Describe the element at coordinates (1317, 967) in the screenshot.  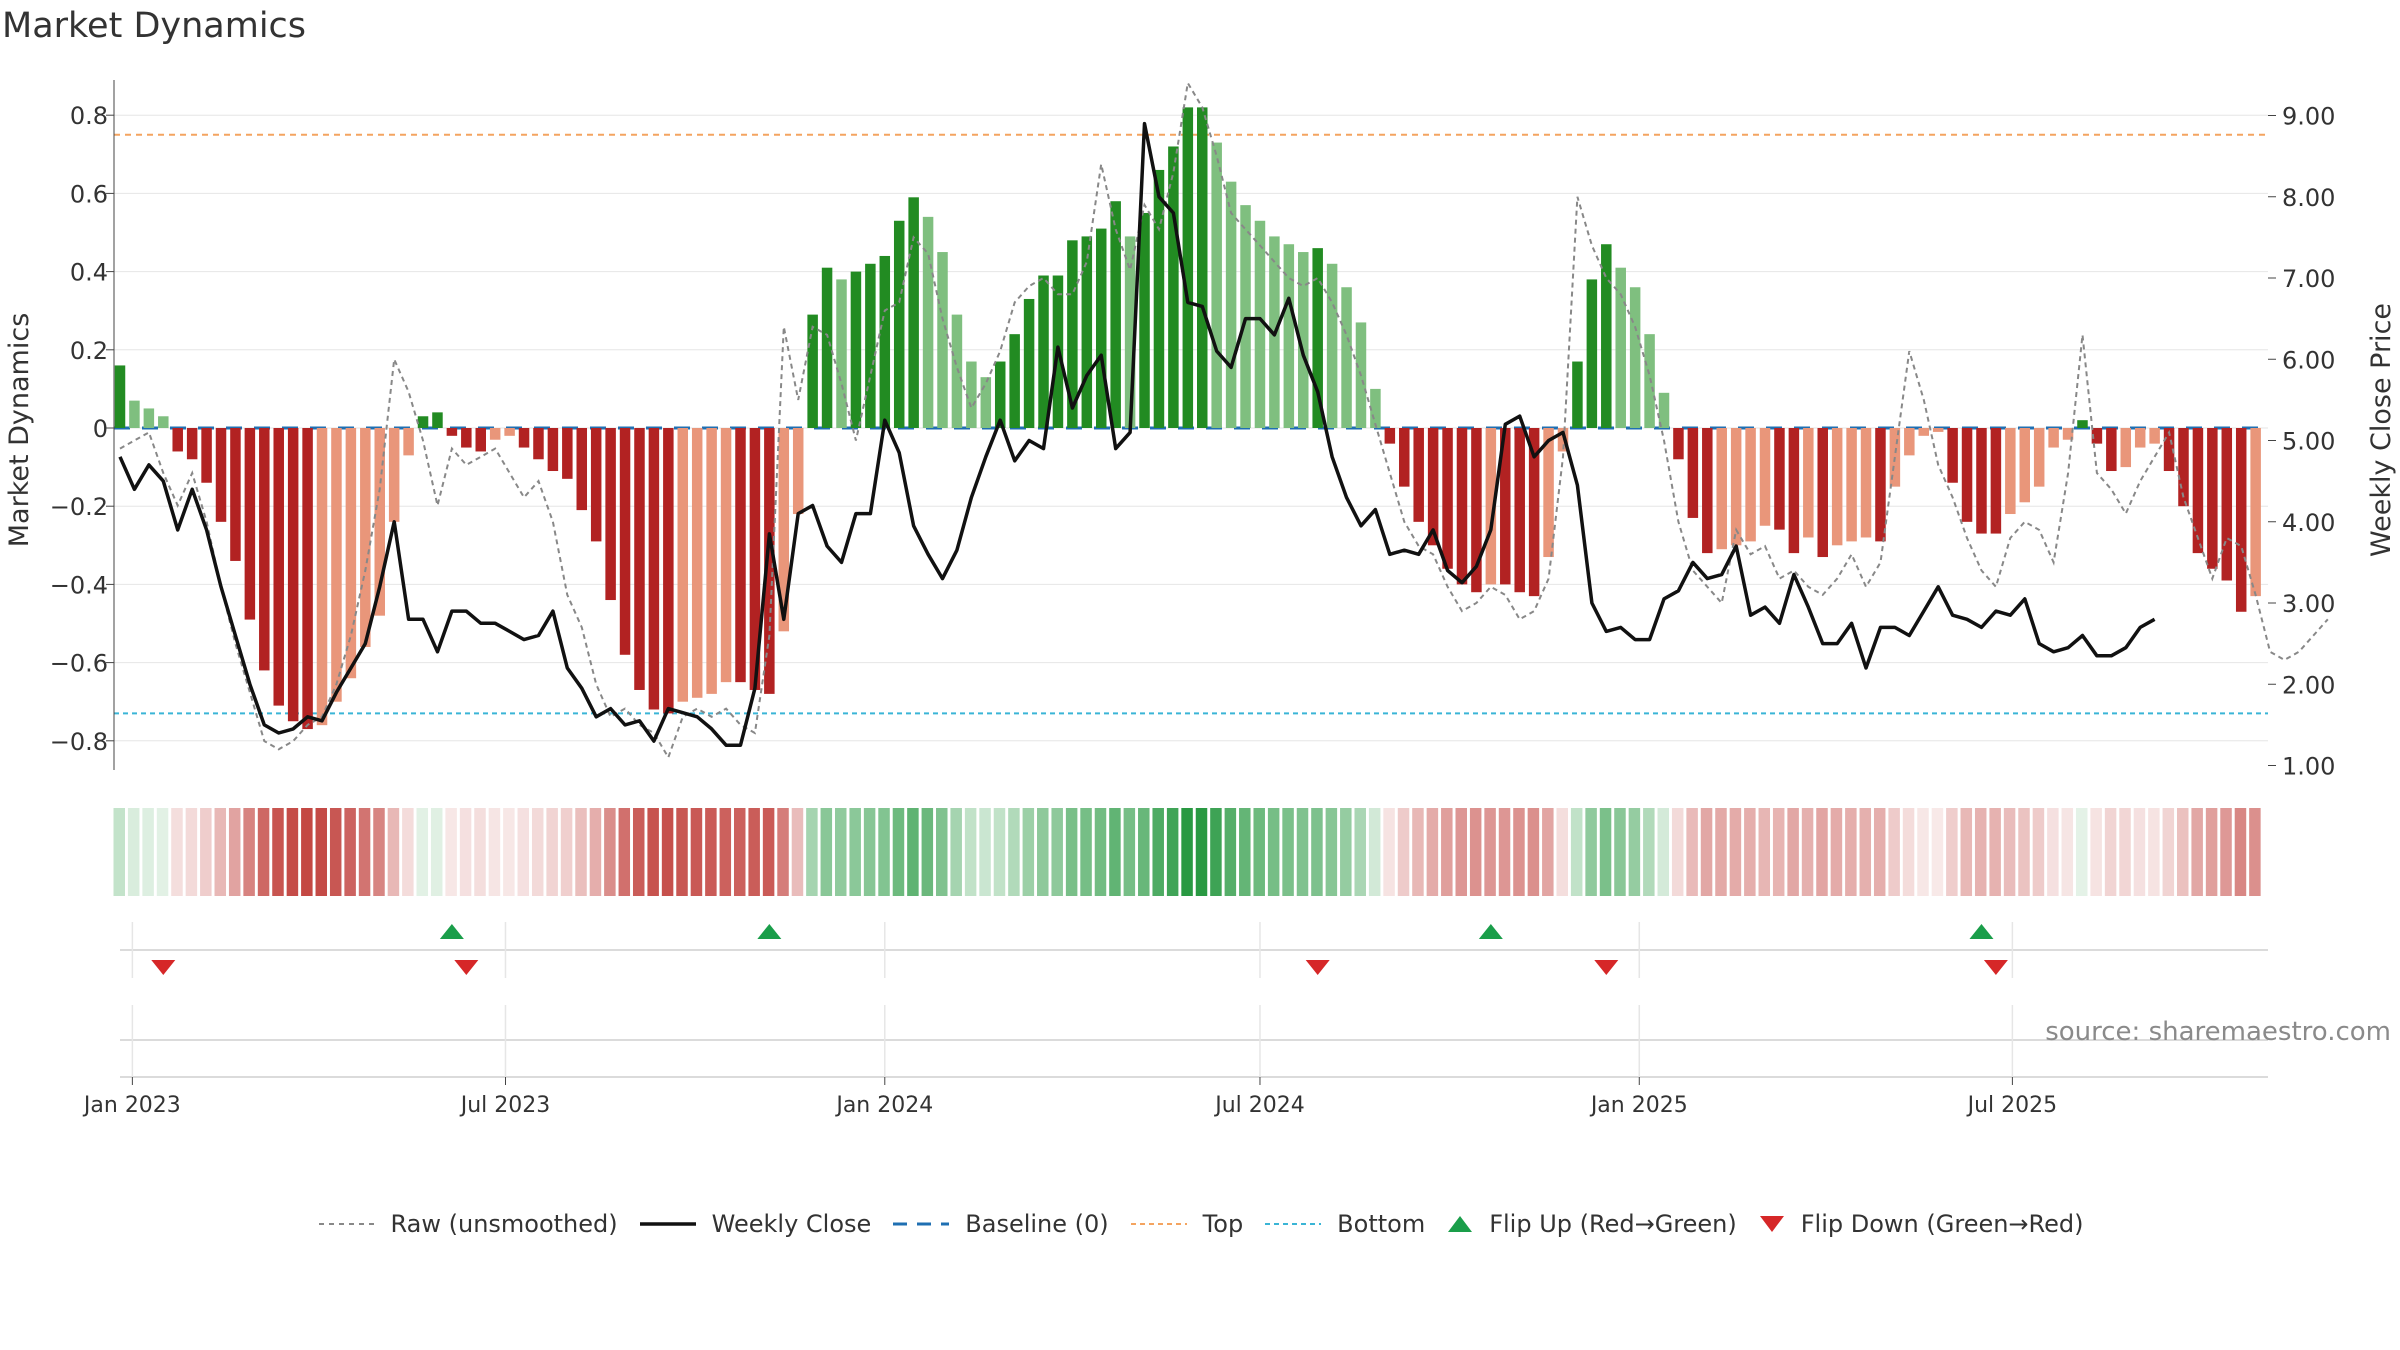
I see `flip-down-marker` at that location.